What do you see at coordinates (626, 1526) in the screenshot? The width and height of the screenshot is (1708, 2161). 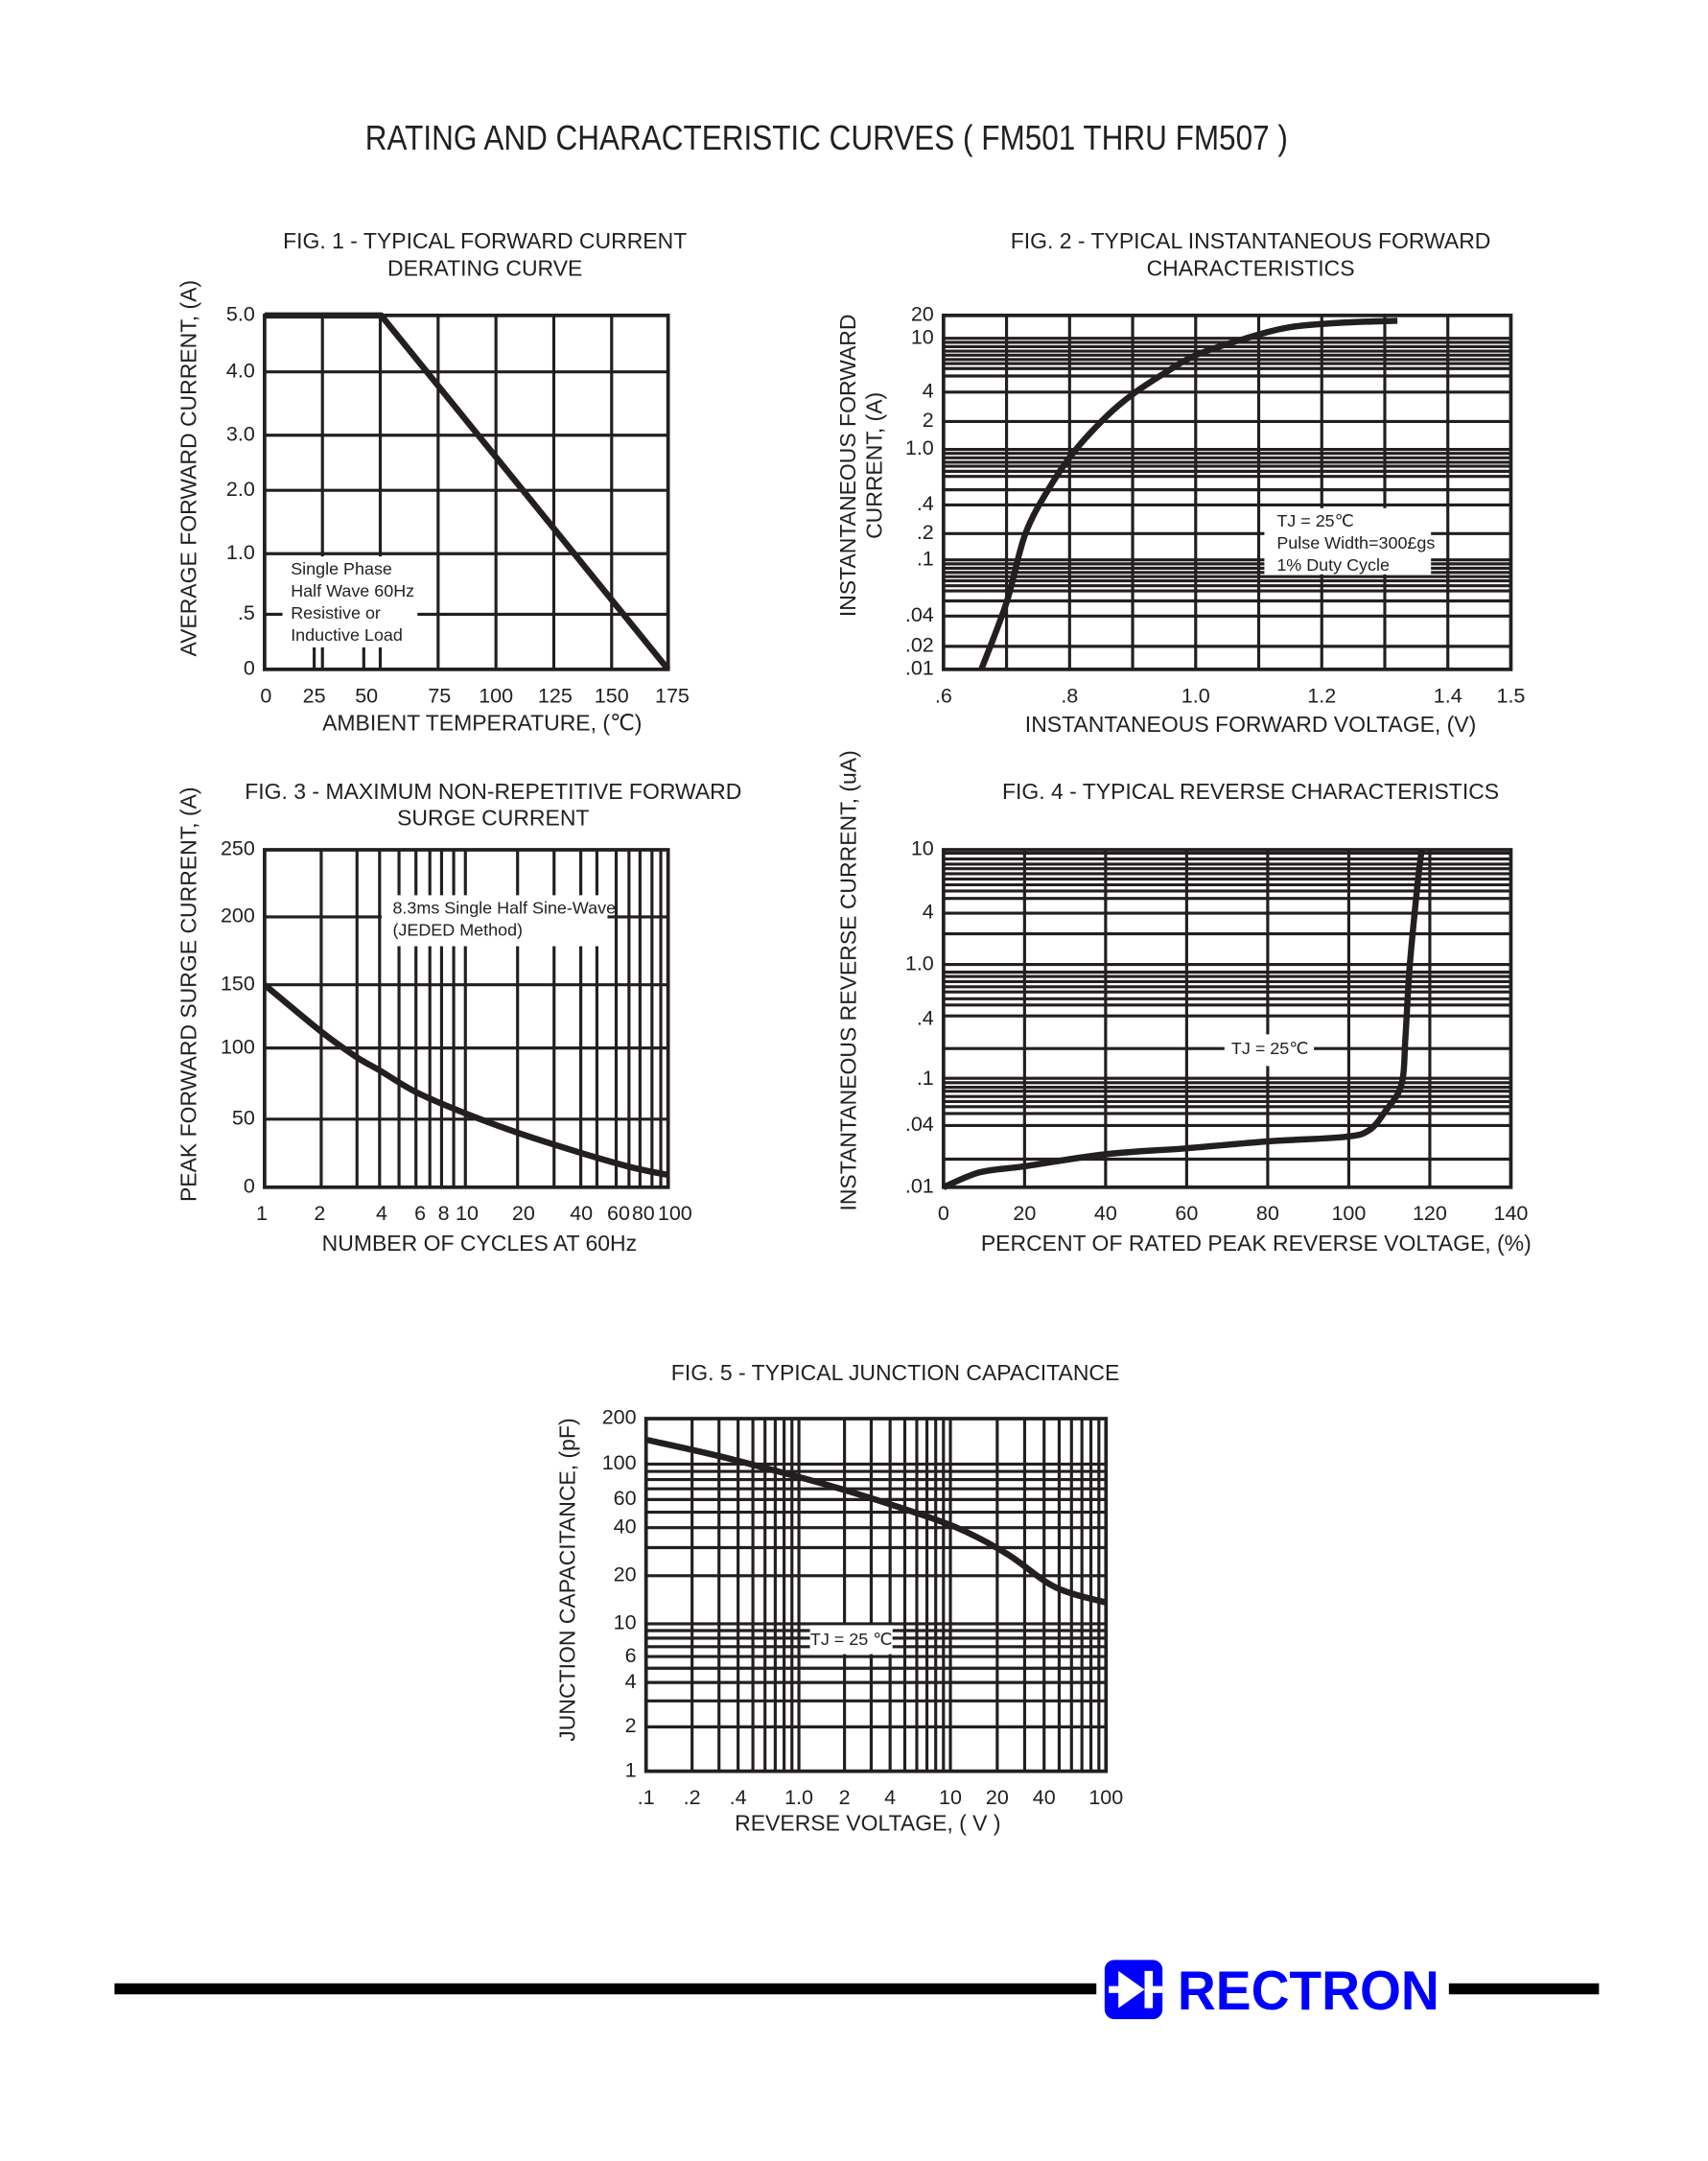 I see `fig5-y-tick-label: 40` at bounding box center [626, 1526].